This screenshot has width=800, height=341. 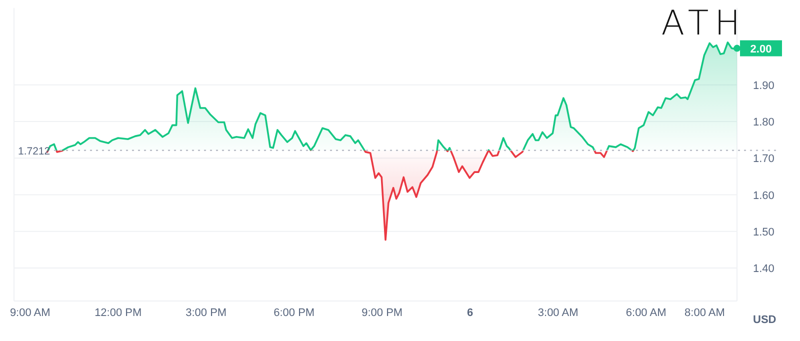 I want to click on x-tick-label: 6:00 AM, so click(x=646, y=313).